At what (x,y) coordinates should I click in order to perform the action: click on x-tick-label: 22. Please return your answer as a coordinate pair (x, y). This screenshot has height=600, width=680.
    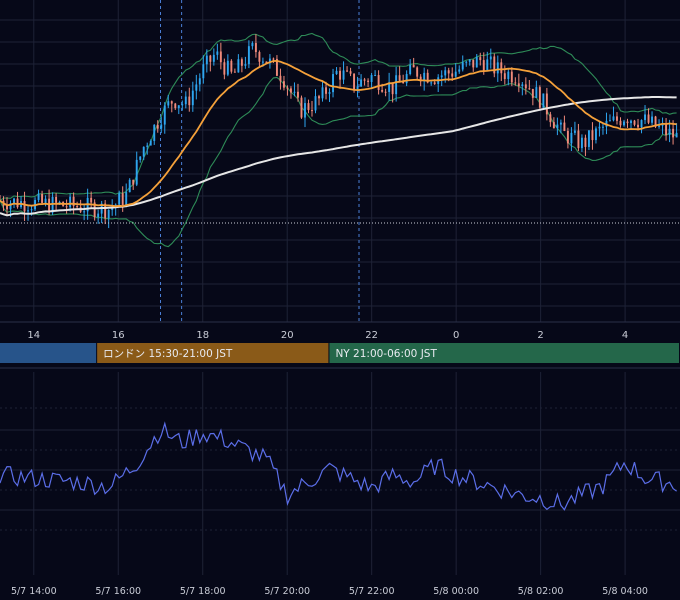
    Looking at the image, I should click on (371, 335).